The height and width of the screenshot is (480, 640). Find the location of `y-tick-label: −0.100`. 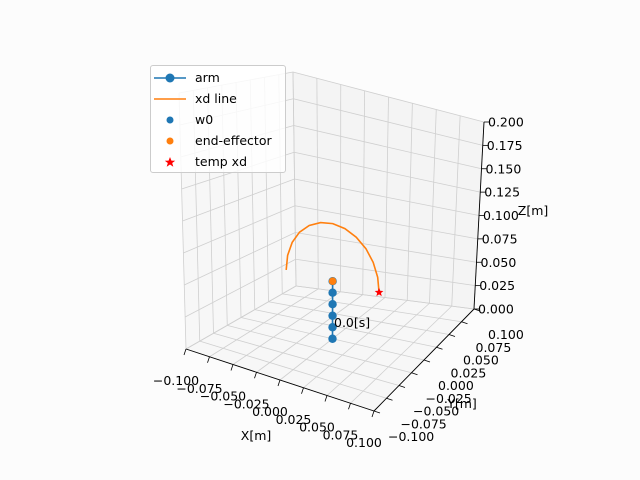

y-tick-label: −0.100 is located at coordinates (411, 436).